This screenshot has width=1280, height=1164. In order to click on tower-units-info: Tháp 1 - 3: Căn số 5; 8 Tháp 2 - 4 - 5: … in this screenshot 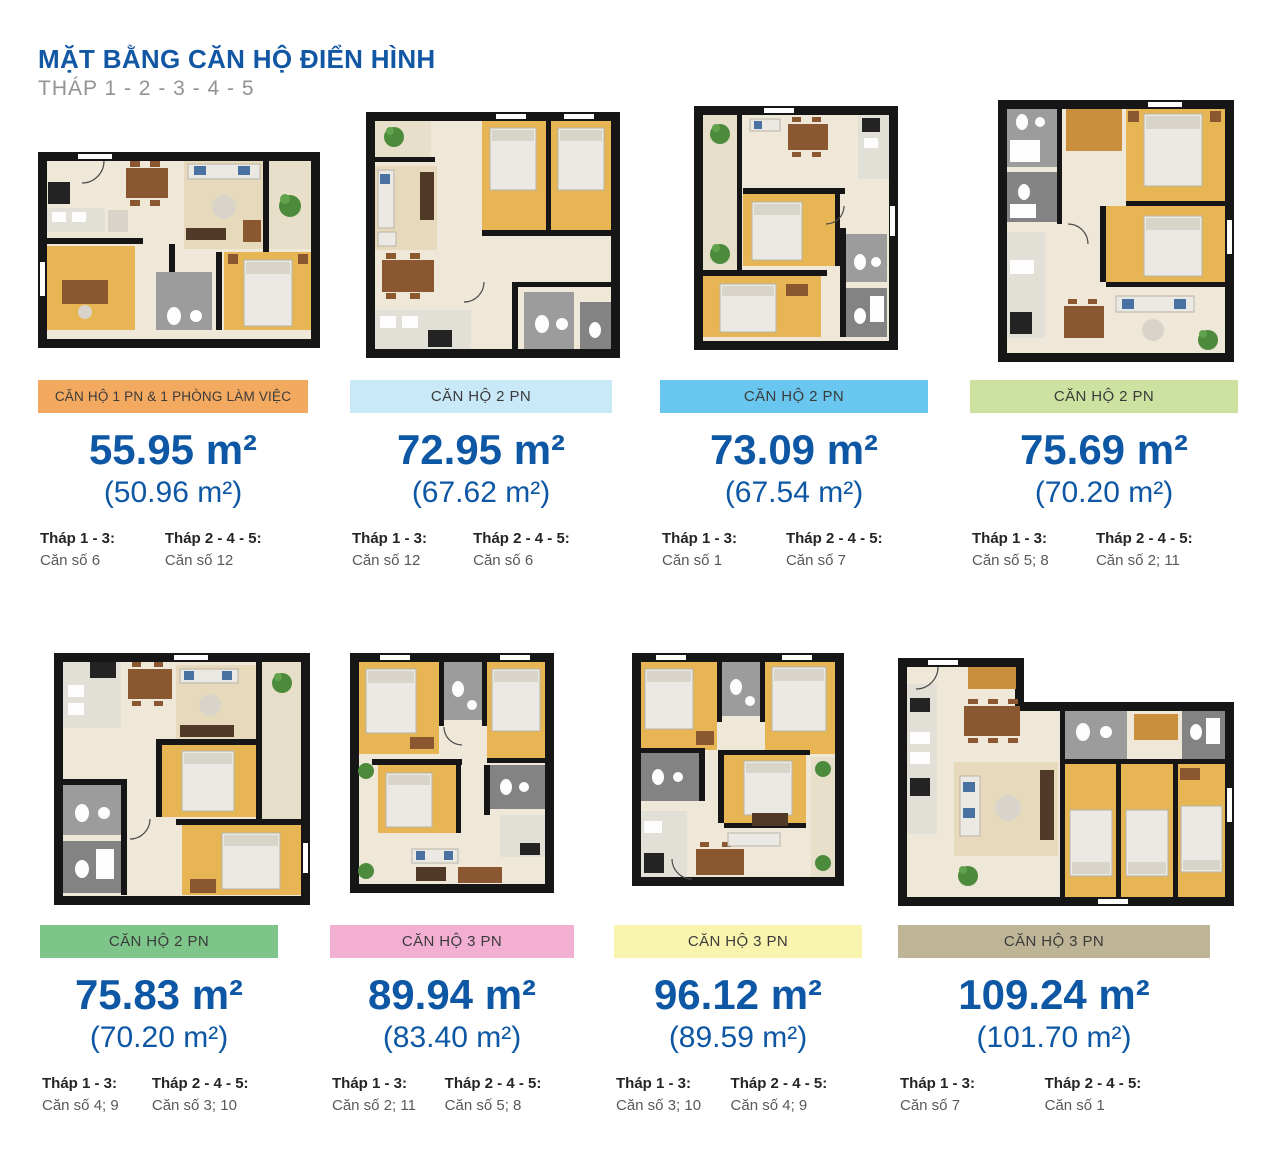, I will do `click(1104, 560)`.